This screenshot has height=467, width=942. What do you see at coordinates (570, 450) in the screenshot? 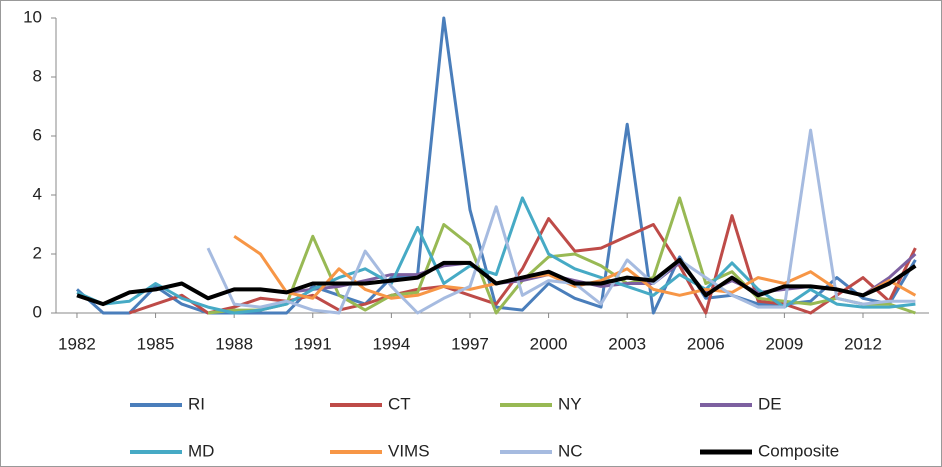
I see `legend-label: NC` at bounding box center [570, 450].